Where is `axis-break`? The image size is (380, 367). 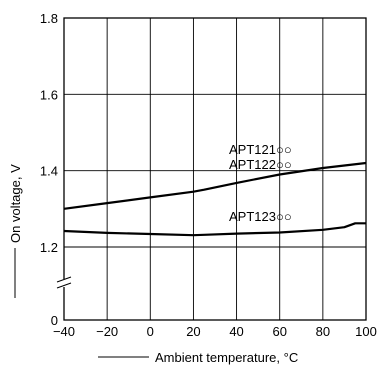
axis-break is located at coordinates (64, 282).